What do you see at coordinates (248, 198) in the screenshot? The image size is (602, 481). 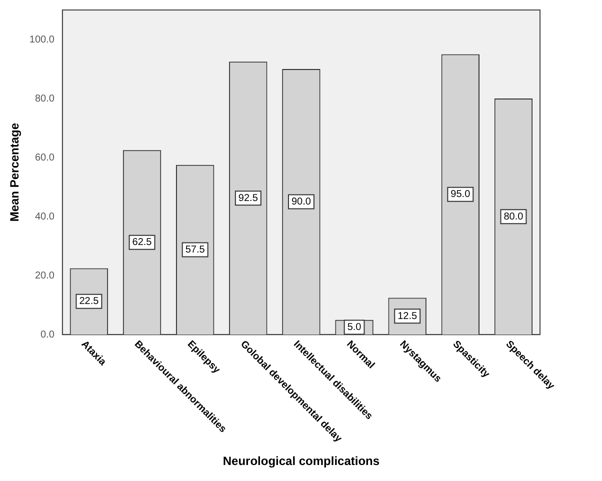 I see `data-label: 92.5` at bounding box center [248, 198].